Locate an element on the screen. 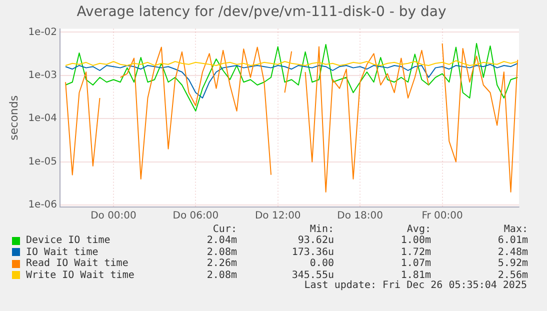  text: 1.00m is located at coordinates (415, 241).